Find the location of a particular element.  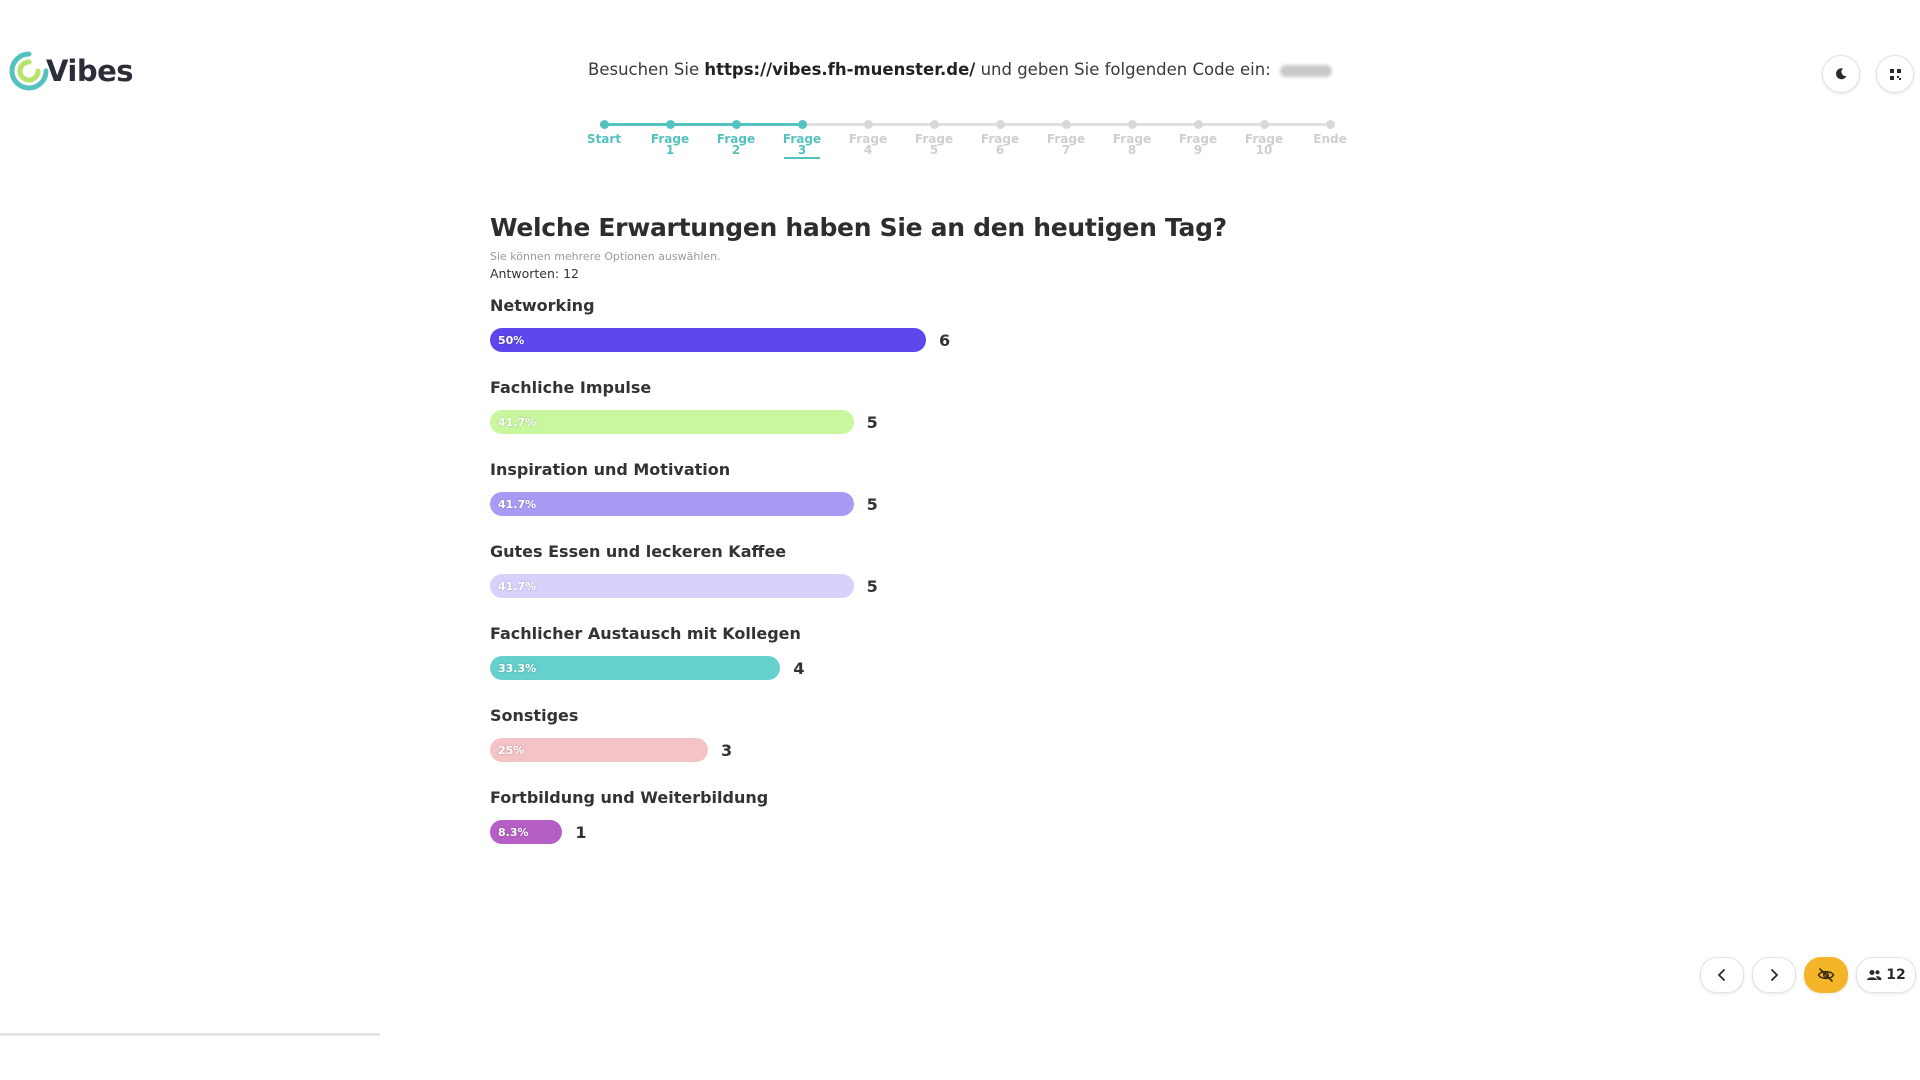

step-frage-3: Frage 3 is located at coordinates (802, 139).